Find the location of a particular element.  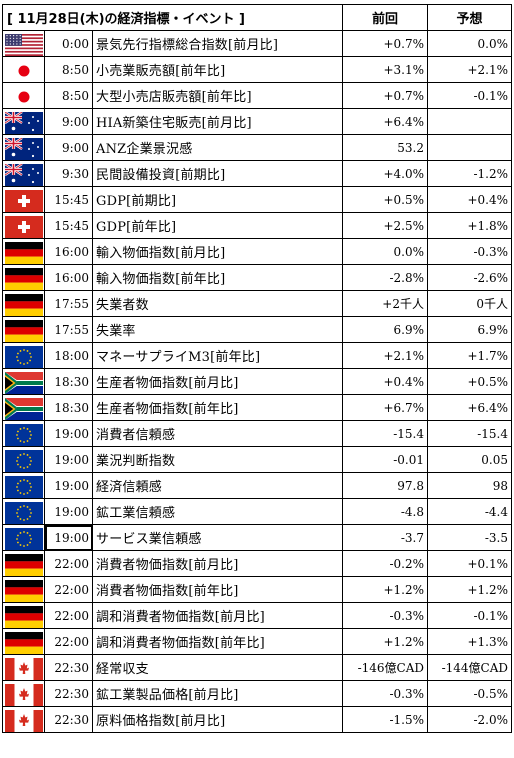

indicator-name-cell: 景気先行指標総合指数[前月比] is located at coordinates (217, 43).